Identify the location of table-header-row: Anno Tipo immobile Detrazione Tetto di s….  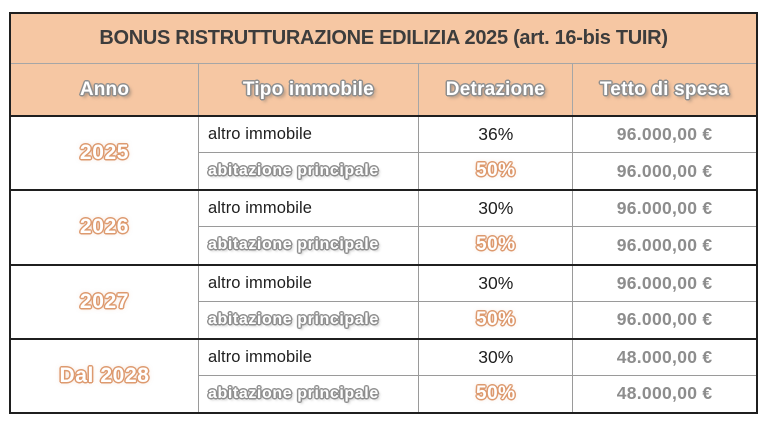
(383, 89).